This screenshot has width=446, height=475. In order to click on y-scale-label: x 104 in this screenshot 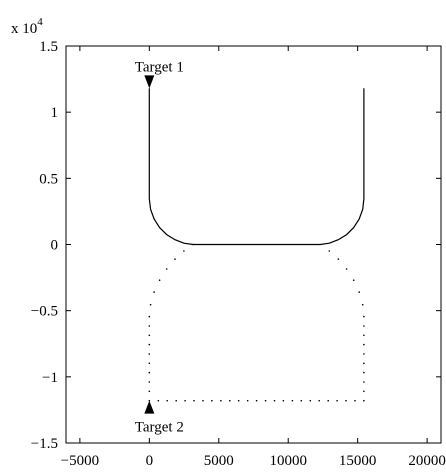, I will do `click(27, 26)`.